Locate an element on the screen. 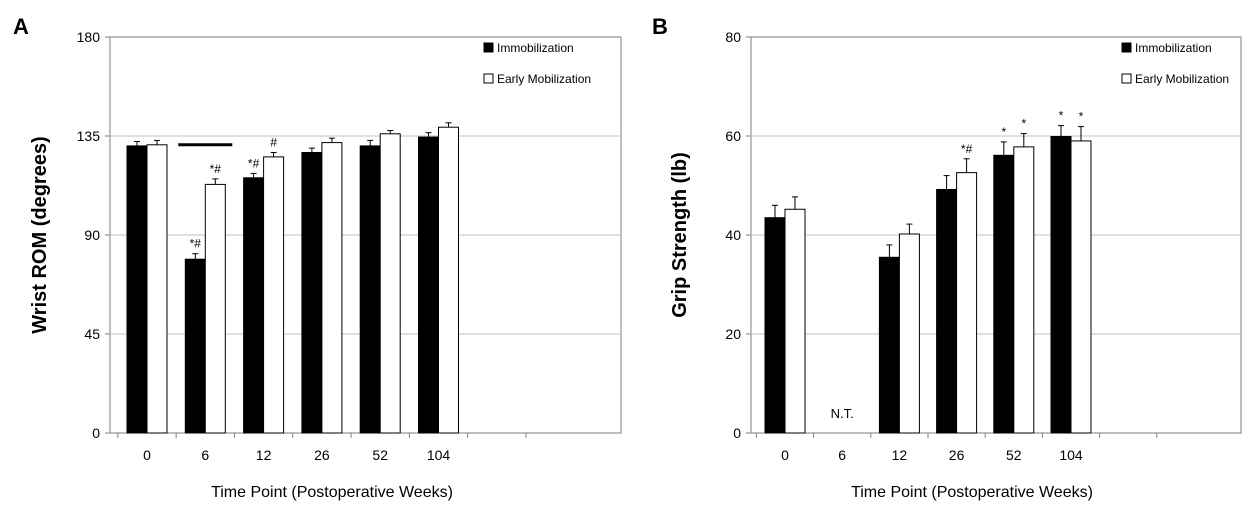  y-axis-title: Wrist ROM (degrees) is located at coordinates (40, 234).